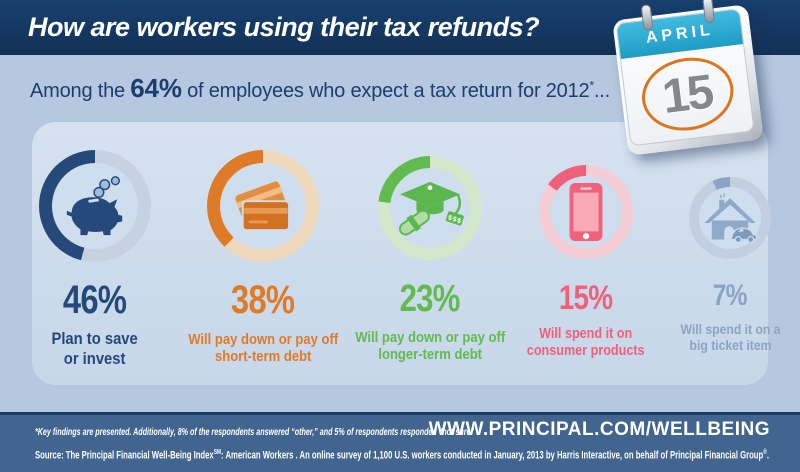  I want to click on stat-percent: 7%, so click(730, 295).